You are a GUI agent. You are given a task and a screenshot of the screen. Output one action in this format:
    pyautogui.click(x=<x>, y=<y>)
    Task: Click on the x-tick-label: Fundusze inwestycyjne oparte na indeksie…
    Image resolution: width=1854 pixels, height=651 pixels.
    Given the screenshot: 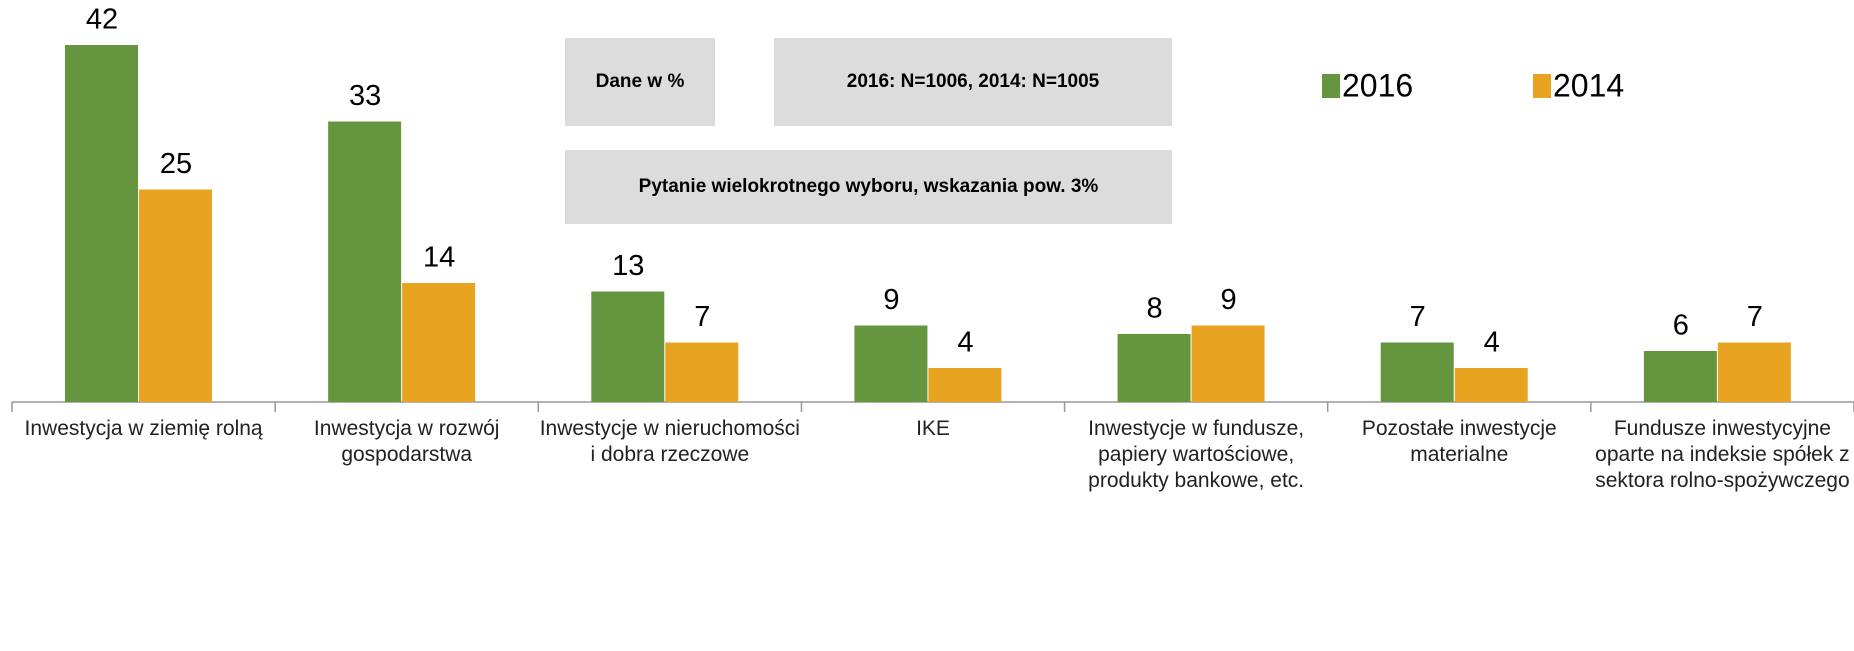 What is the action you would take?
    pyautogui.click(x=1722, y=454)
    